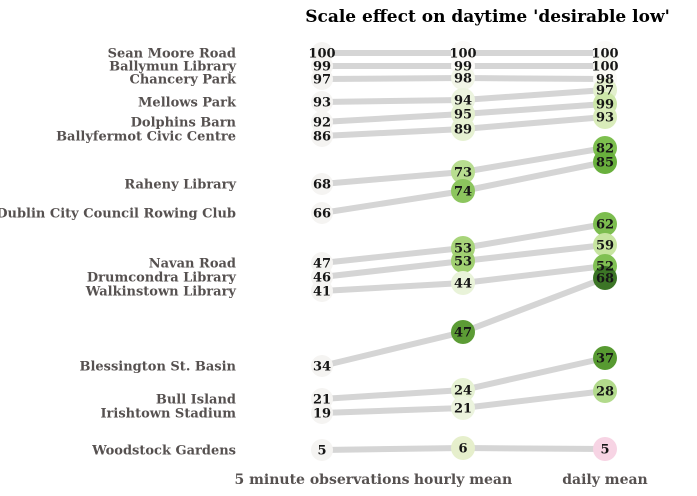  I want to click on value-label: 95, so click(463, 115).